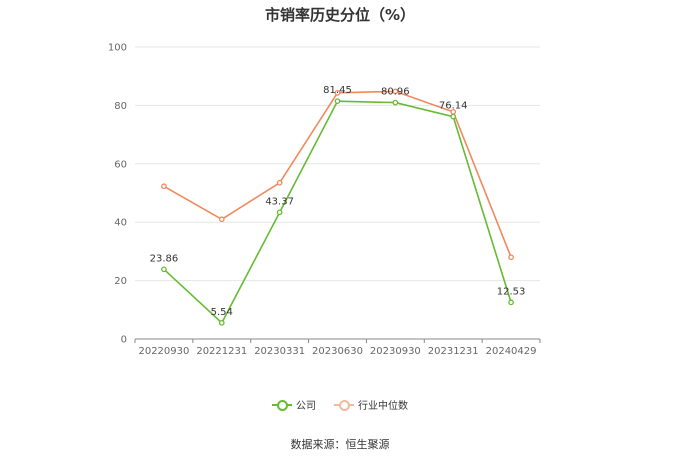  I want to click on legend-company-marker-icon, so click(282, 405).